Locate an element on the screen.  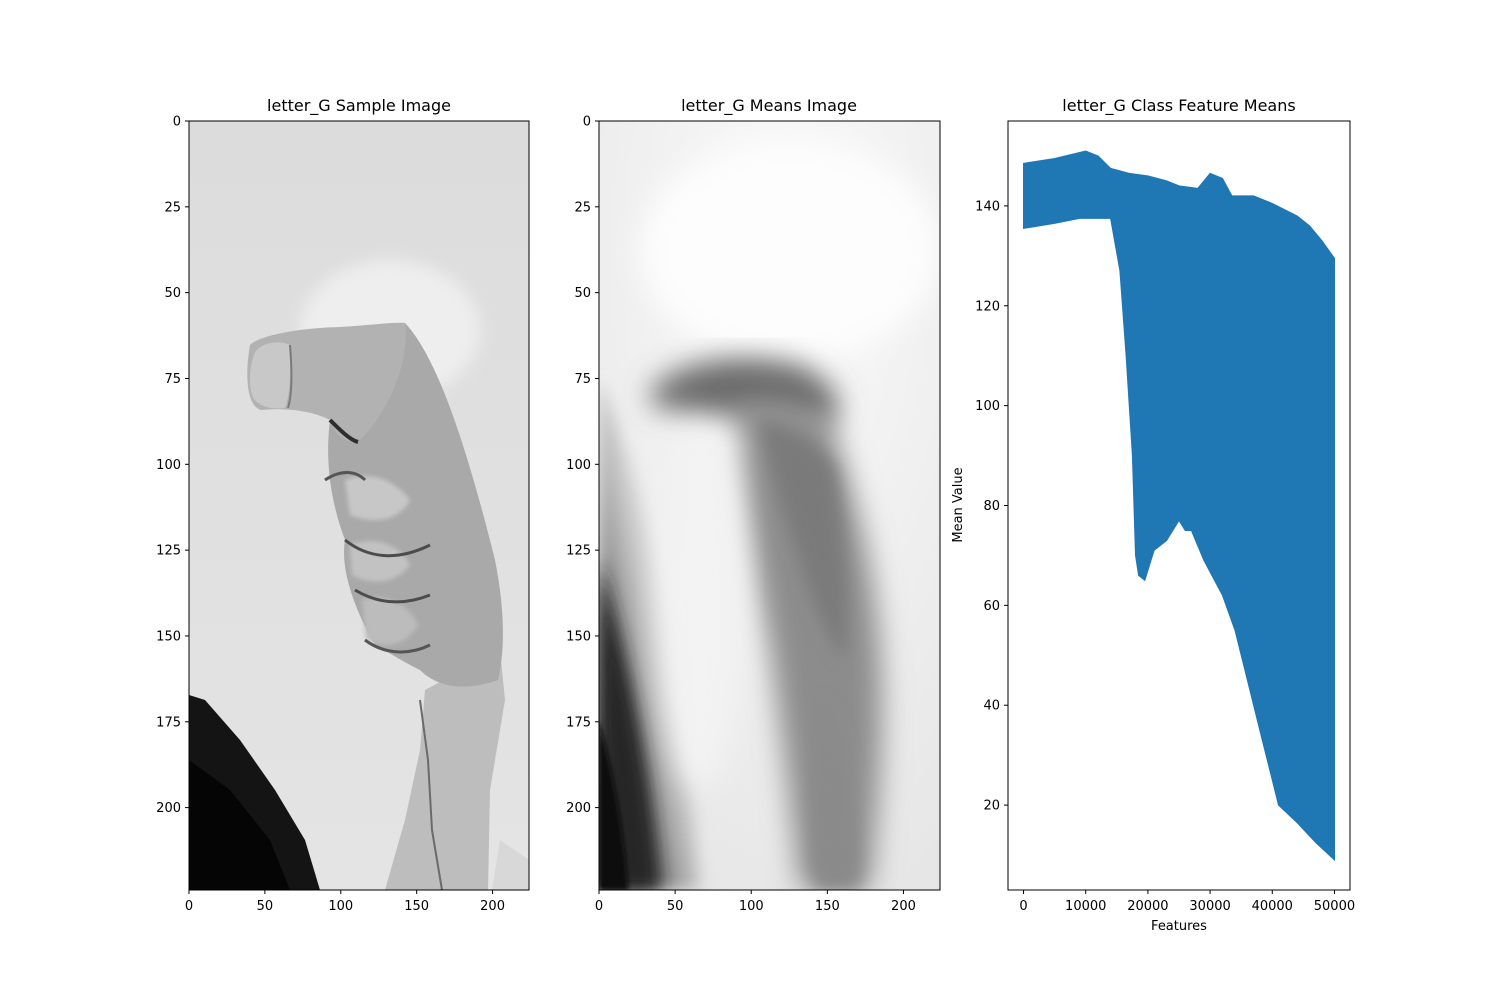
x-tick-label: 40000 is located at coordinates (1272, 906).